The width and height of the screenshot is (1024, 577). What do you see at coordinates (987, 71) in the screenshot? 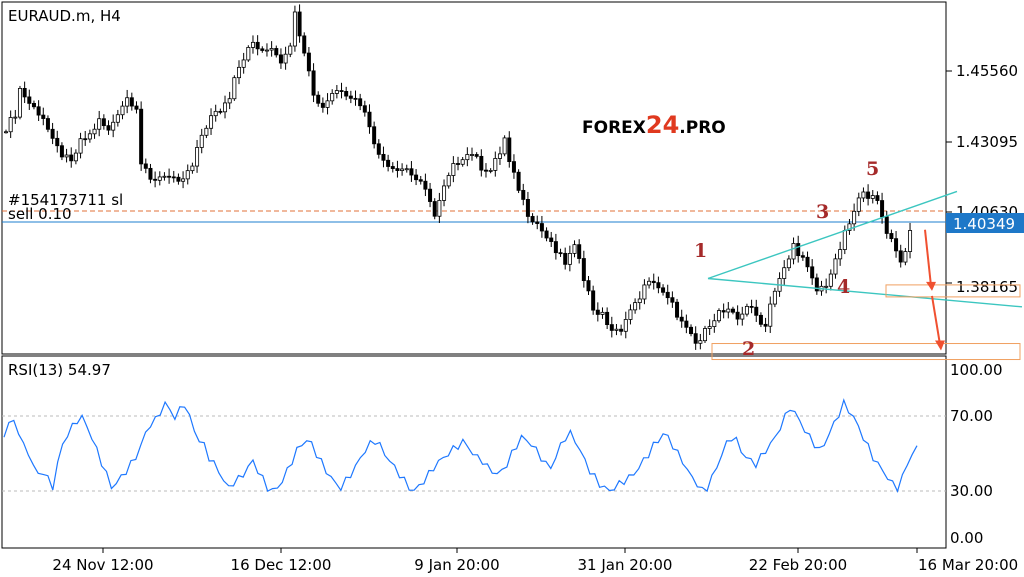
I see `price-tick-label: 1.45560` at bounding box center [987, 71].